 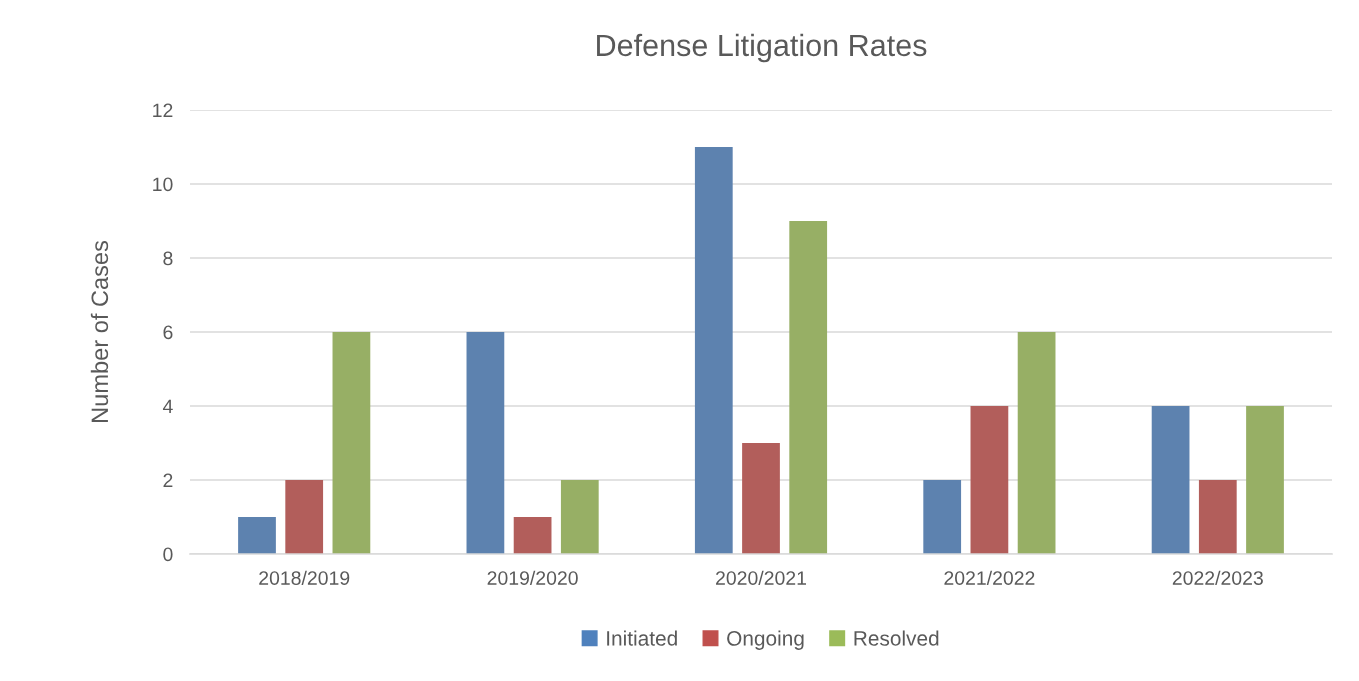 I want to click on legend-label: Ongoing, so click(x=765, y=640).